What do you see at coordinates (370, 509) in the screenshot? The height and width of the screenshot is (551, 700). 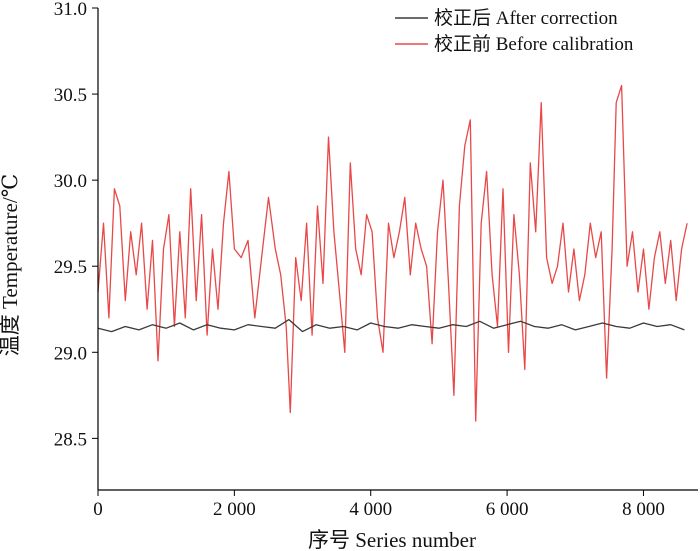 I see `x-tick-label: 4 000` at bounding box center [370, 509].